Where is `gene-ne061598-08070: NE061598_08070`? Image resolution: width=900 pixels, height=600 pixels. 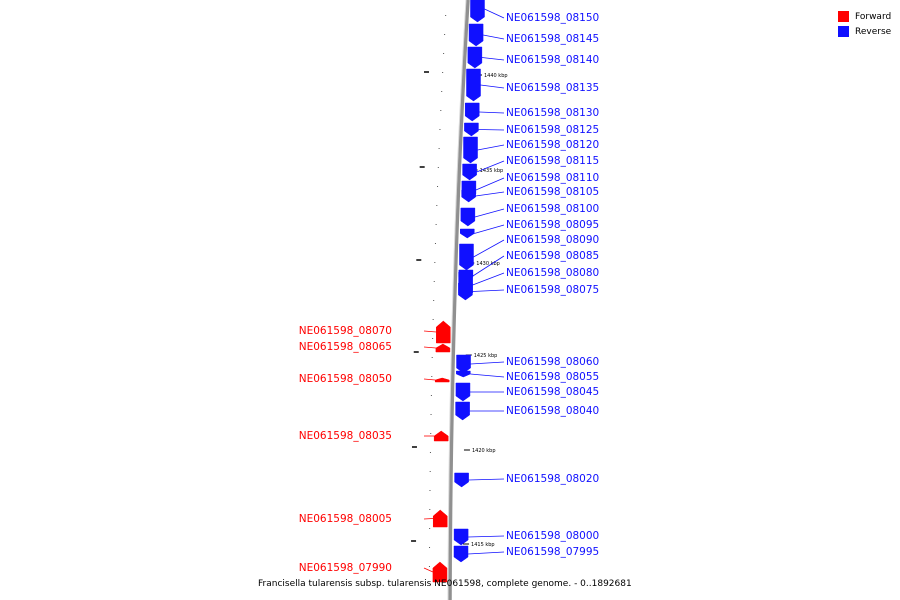 gene-ne061598-08070: NE061598_08070 is located at coordinates (375, 332).